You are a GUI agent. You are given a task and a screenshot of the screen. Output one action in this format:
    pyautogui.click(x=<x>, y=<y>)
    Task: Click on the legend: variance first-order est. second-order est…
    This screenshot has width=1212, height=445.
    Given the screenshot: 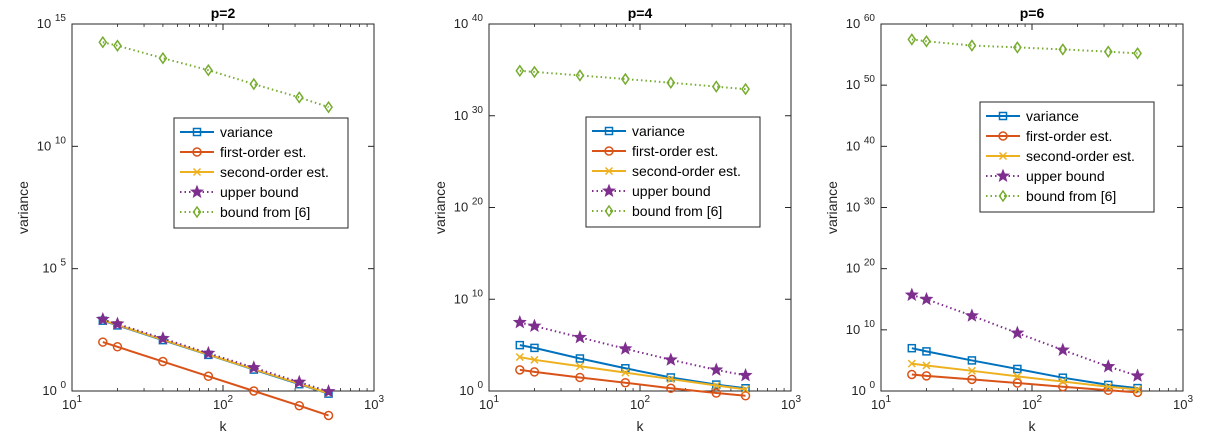 What is the action you would take?
    pyautogui.click(x=673, y=172)
    